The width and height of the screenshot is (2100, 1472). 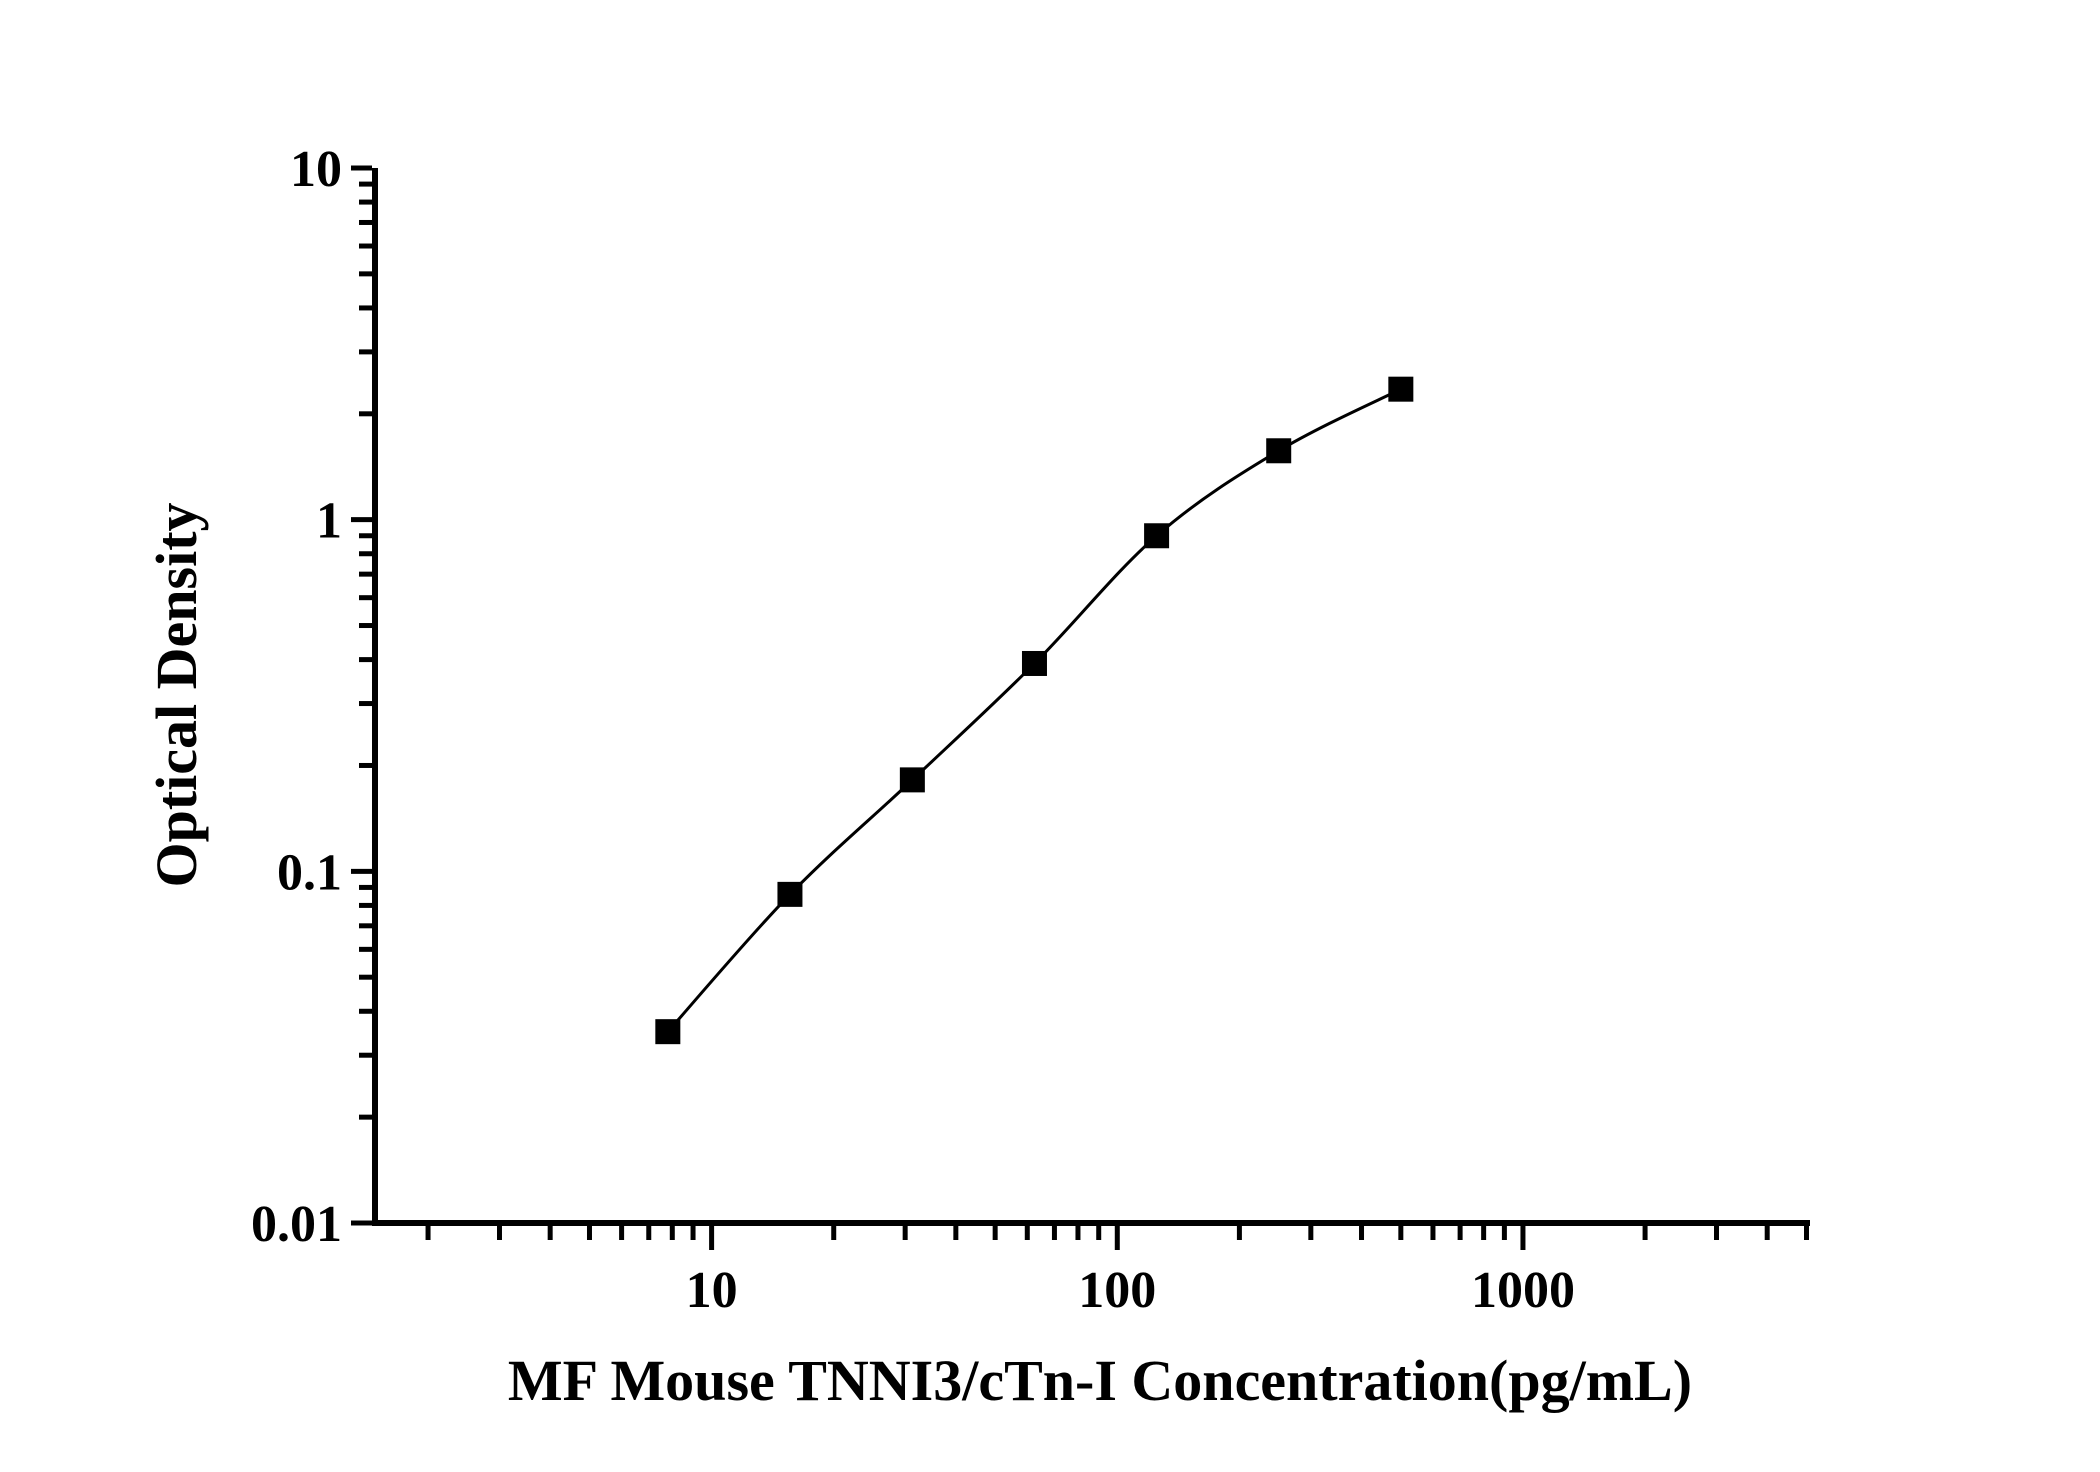 What do you see at coordinates (1523, 1290) in the screenshot?
I see `x-tick-label: 1000` at bounding box center [1523, 1290].